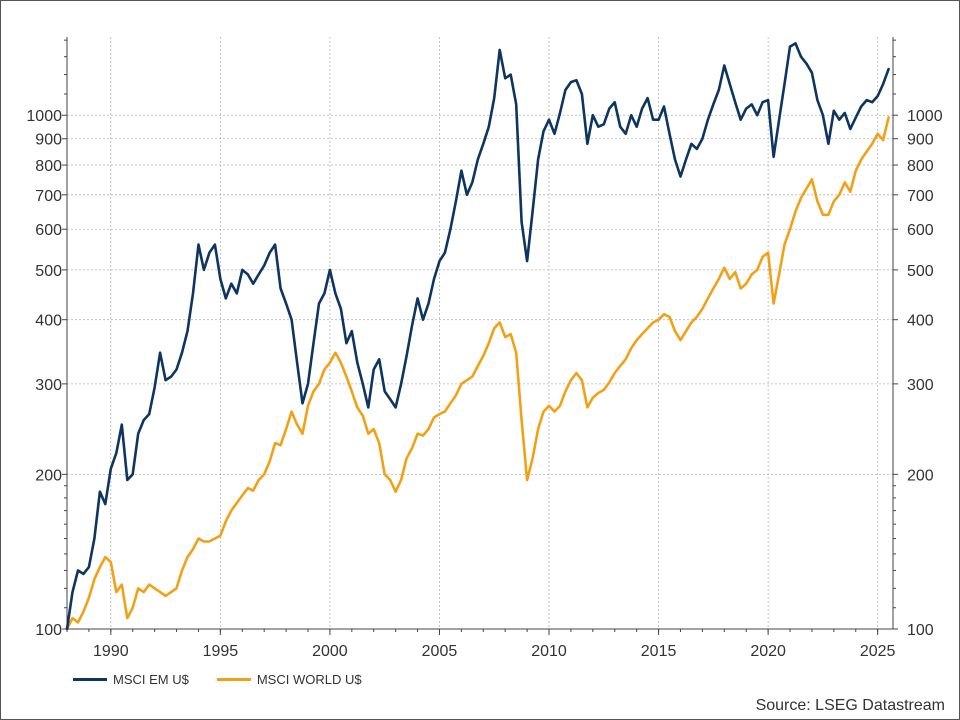  What do you see at coordinates (659, 651) in the screenshot?
I see `x-tick-label: 2015` at bounding box center [659, 651].